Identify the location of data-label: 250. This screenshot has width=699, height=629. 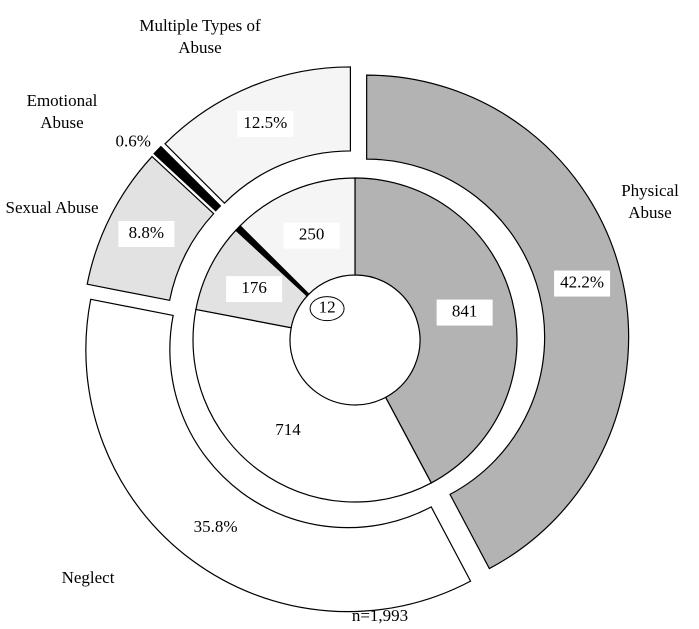
(312, 234).